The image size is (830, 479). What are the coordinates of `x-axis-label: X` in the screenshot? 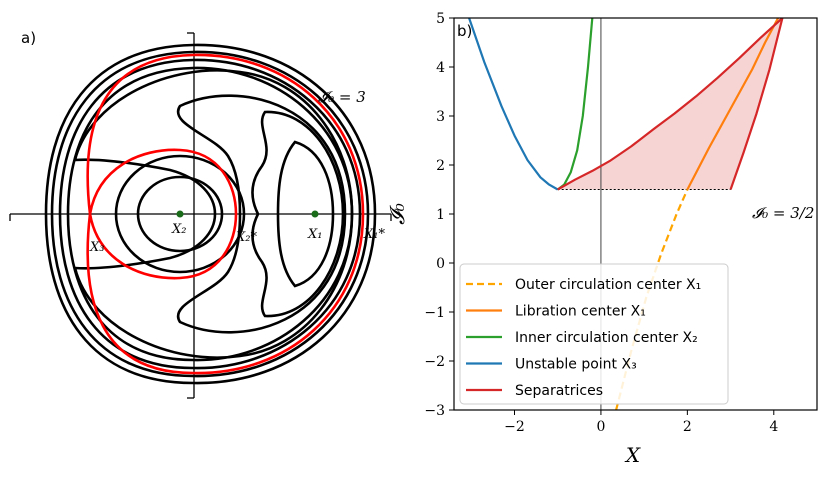 It's located at (632, 455).